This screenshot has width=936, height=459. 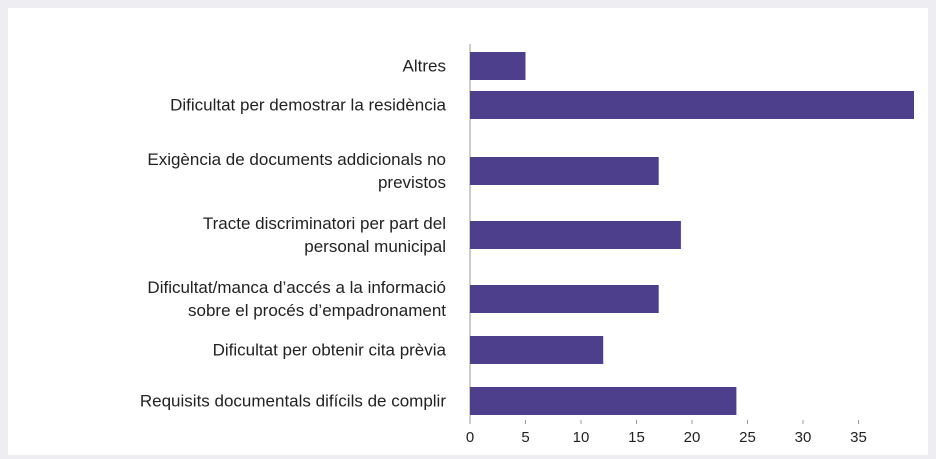 What do you see at coordinates (858, 437) in the screenshot?
I see `x-tick-label: 35` at bounding box center [858, 437].